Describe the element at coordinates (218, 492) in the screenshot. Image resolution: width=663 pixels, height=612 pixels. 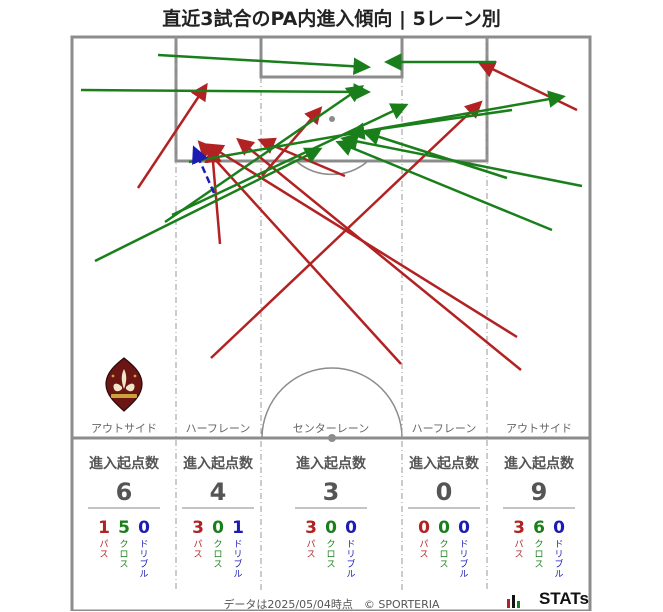
I see `entry-count-total: 4` at that location.